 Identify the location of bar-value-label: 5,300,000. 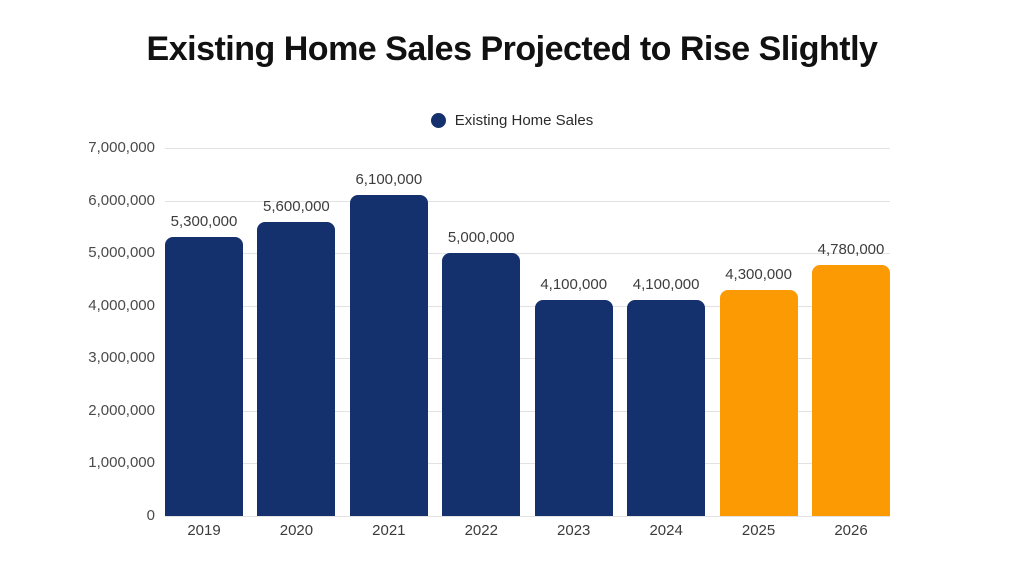
(204, 222).